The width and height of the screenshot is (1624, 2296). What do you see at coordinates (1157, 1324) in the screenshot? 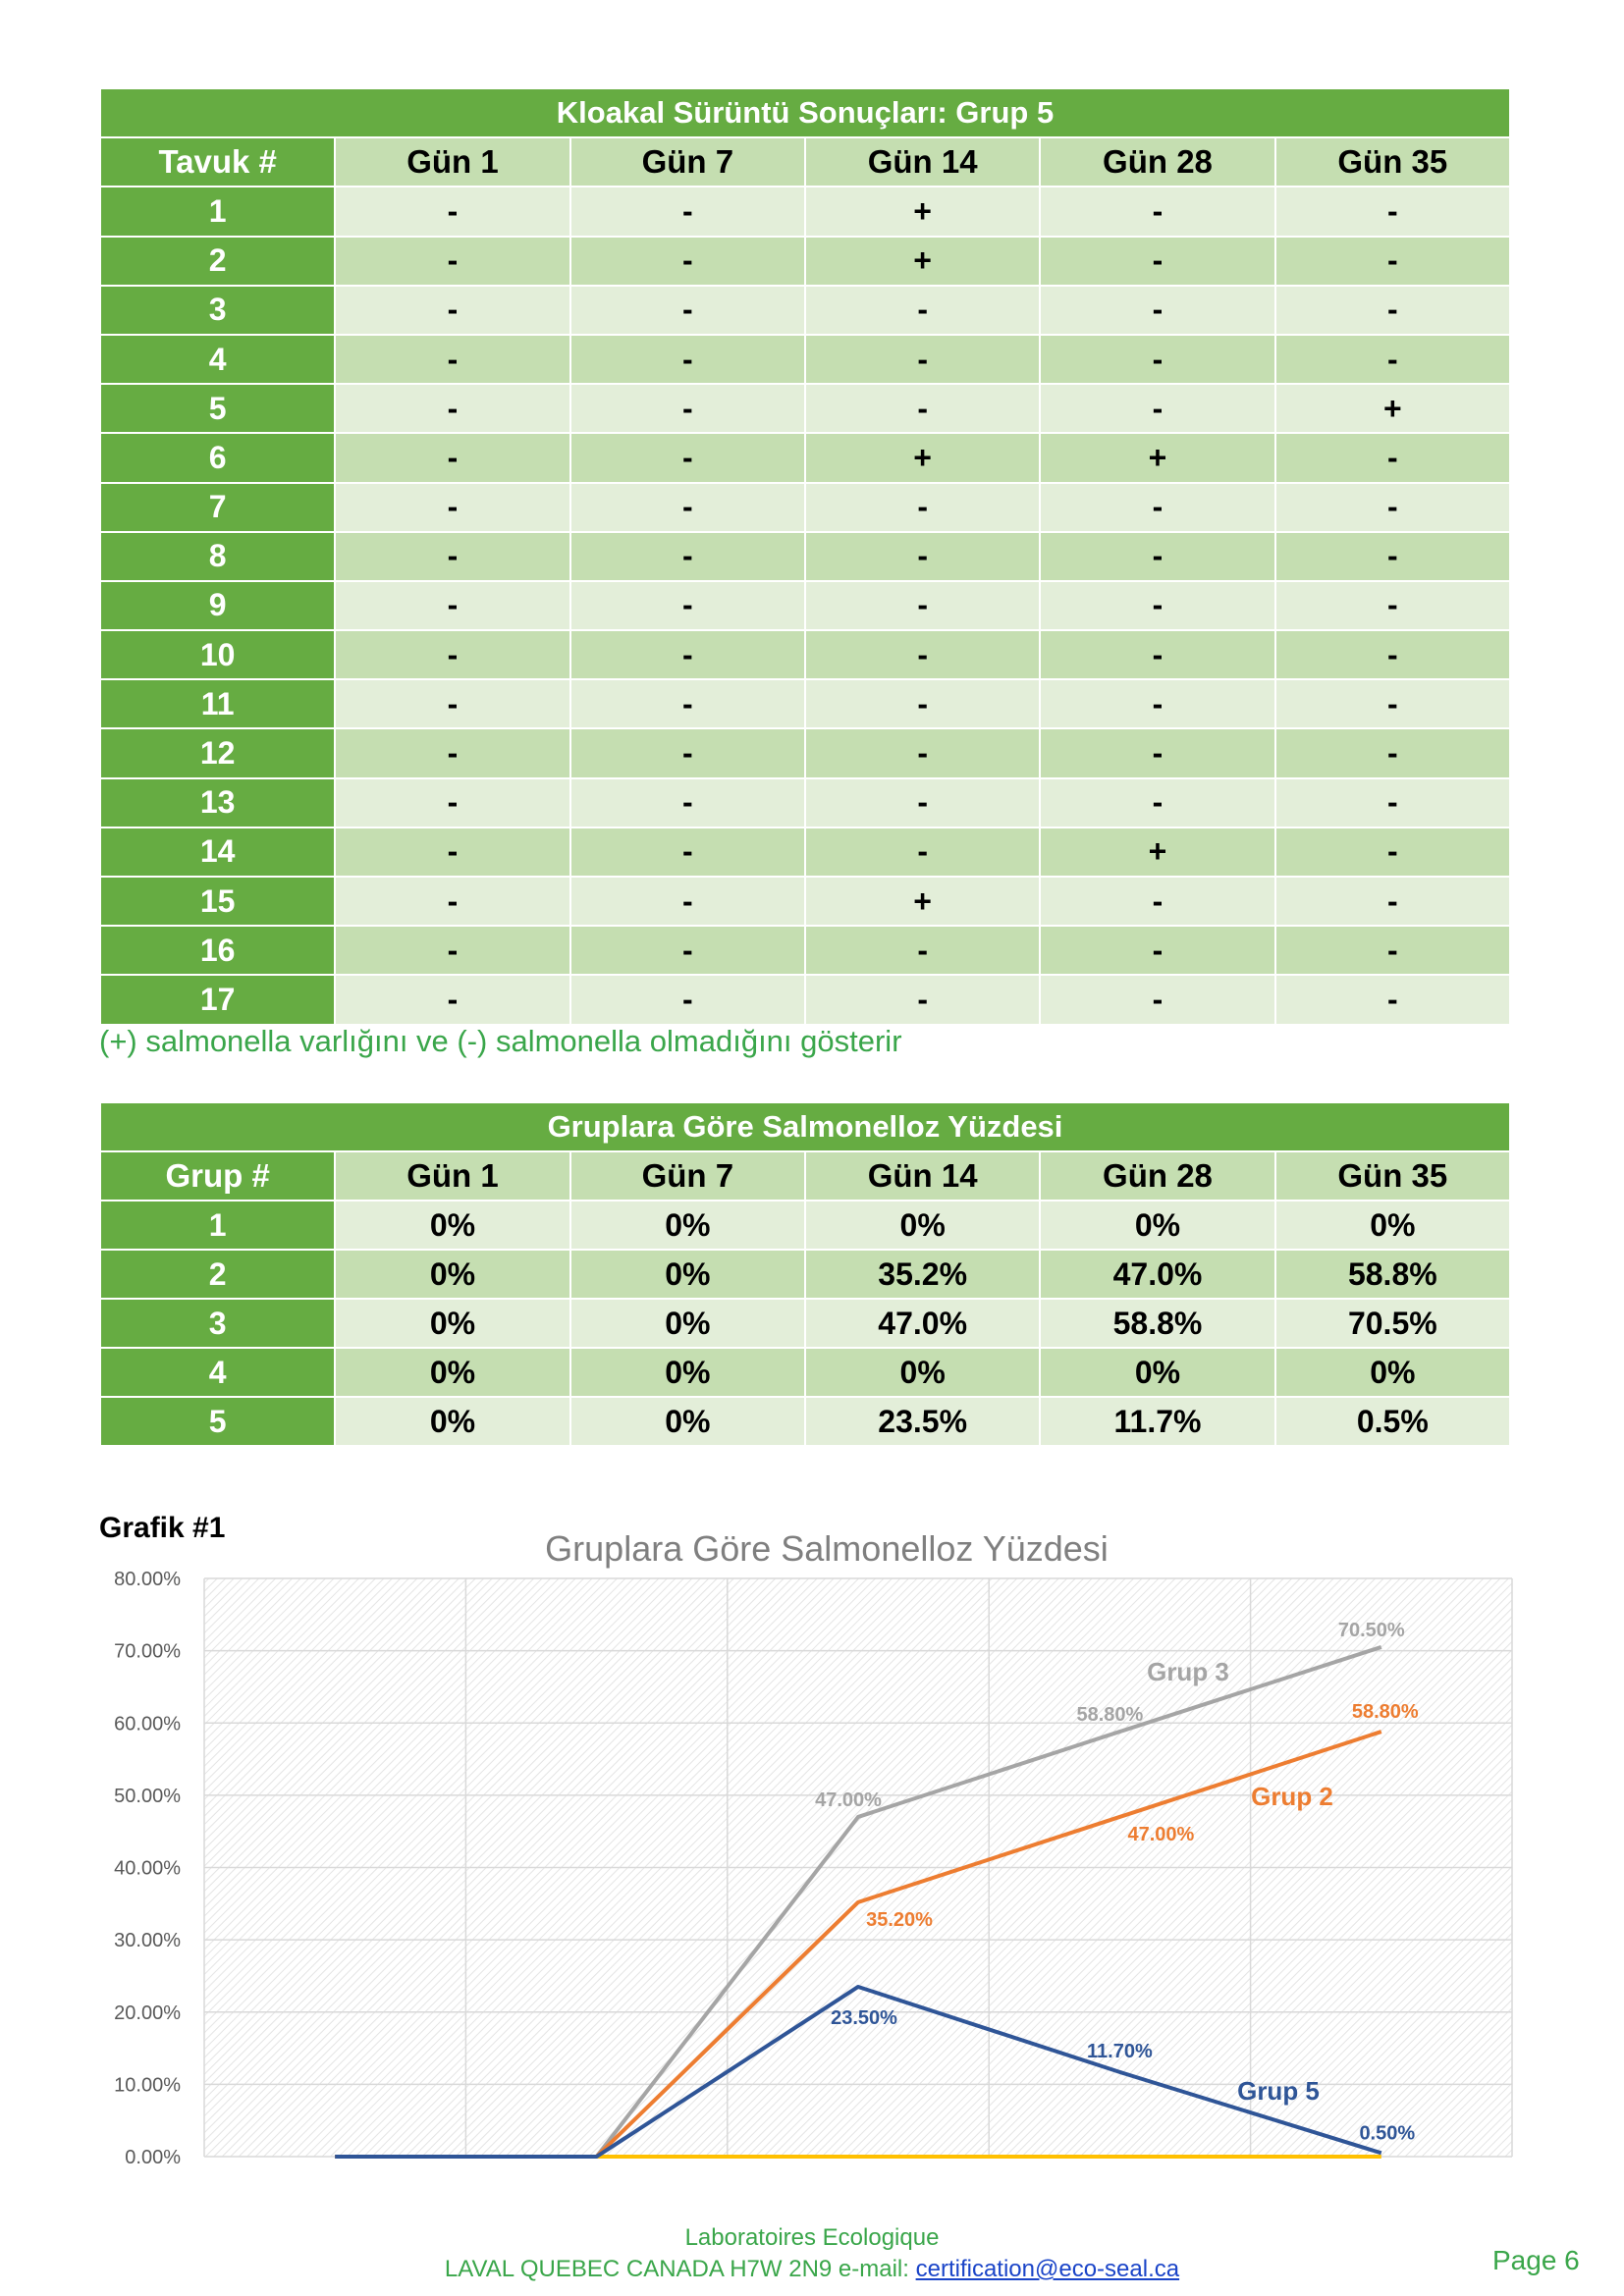
I see `table-cell: 58.8%` at bounding box center [1157, 1324].